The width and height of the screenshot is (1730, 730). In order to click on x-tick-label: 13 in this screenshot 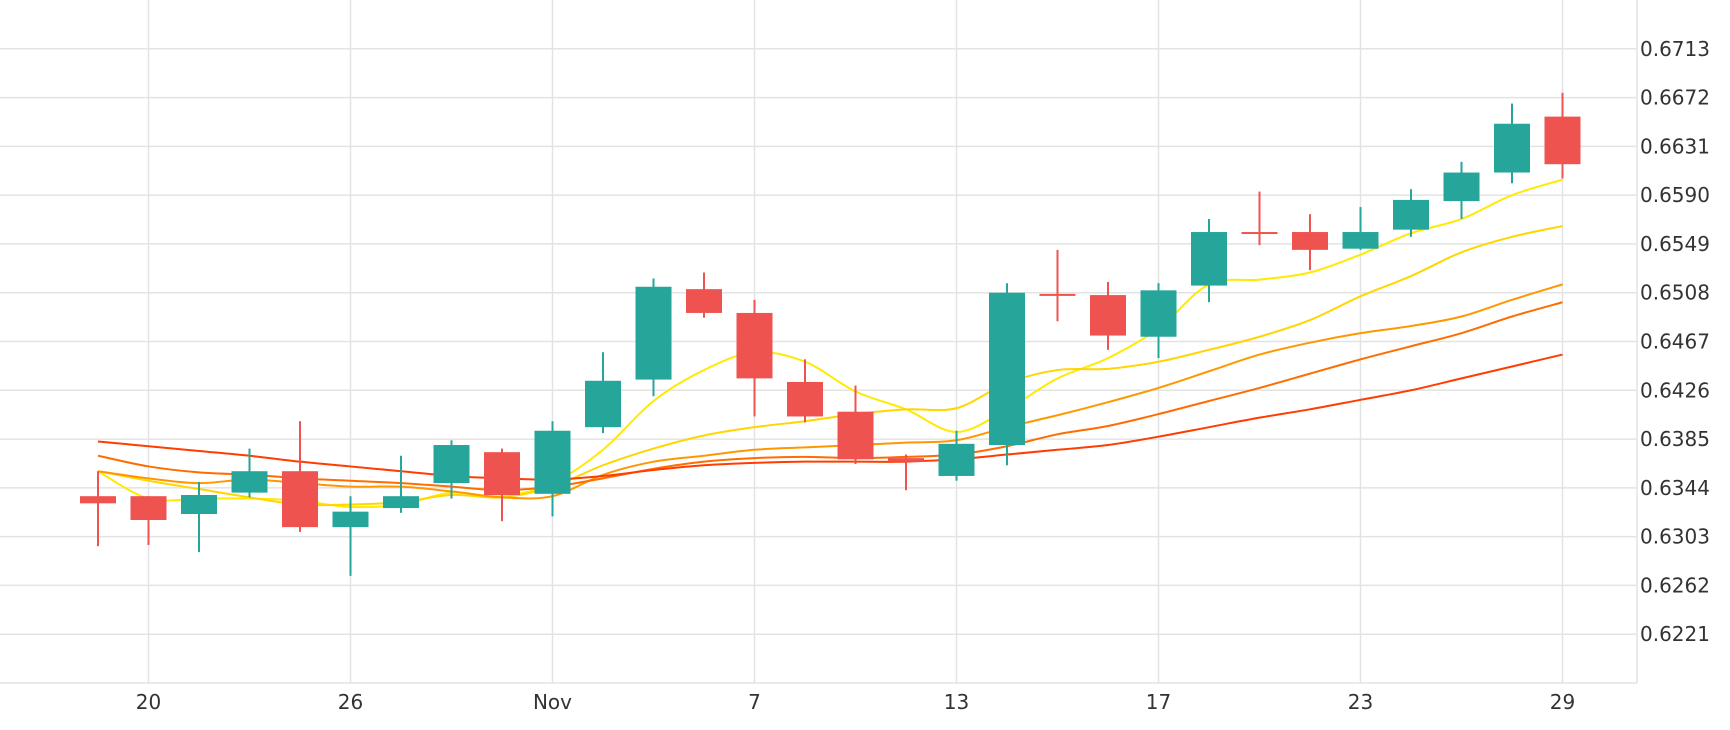, I will do `click(956, 702)`.